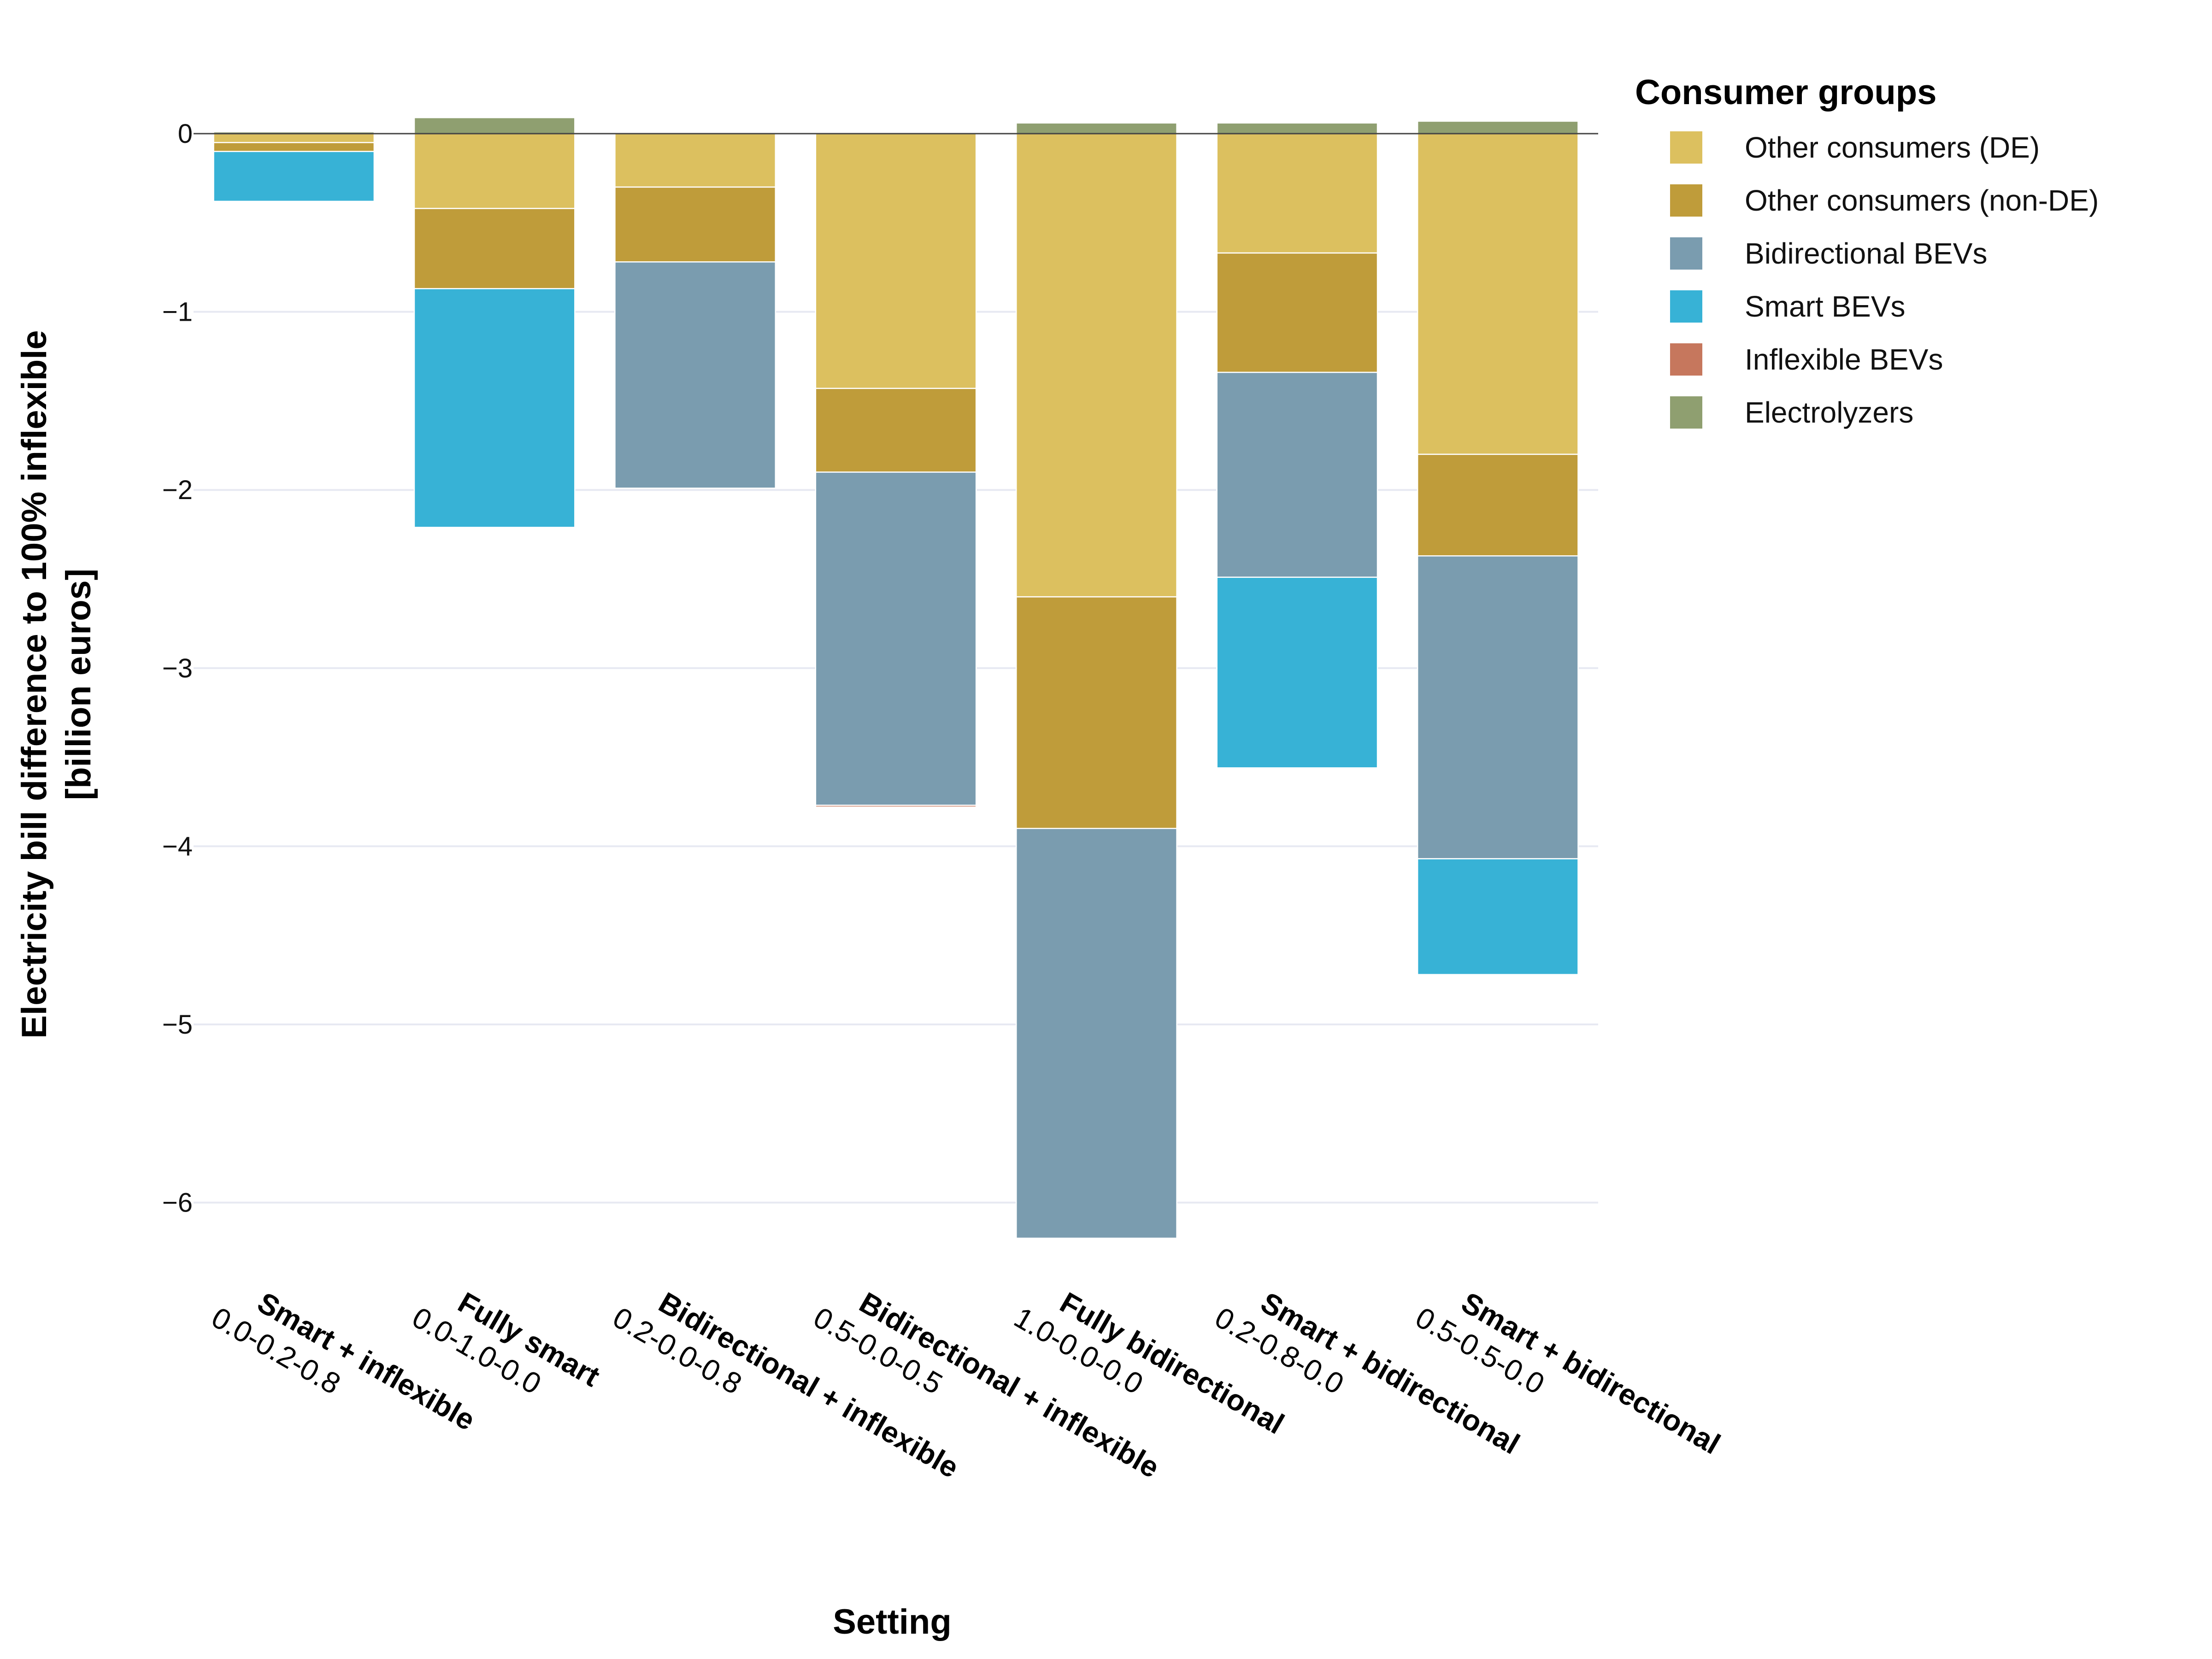 The height and width of the screenshot is (1659, 2212). I want to click on legend-title: Consumer groups, so click(1786, 92).